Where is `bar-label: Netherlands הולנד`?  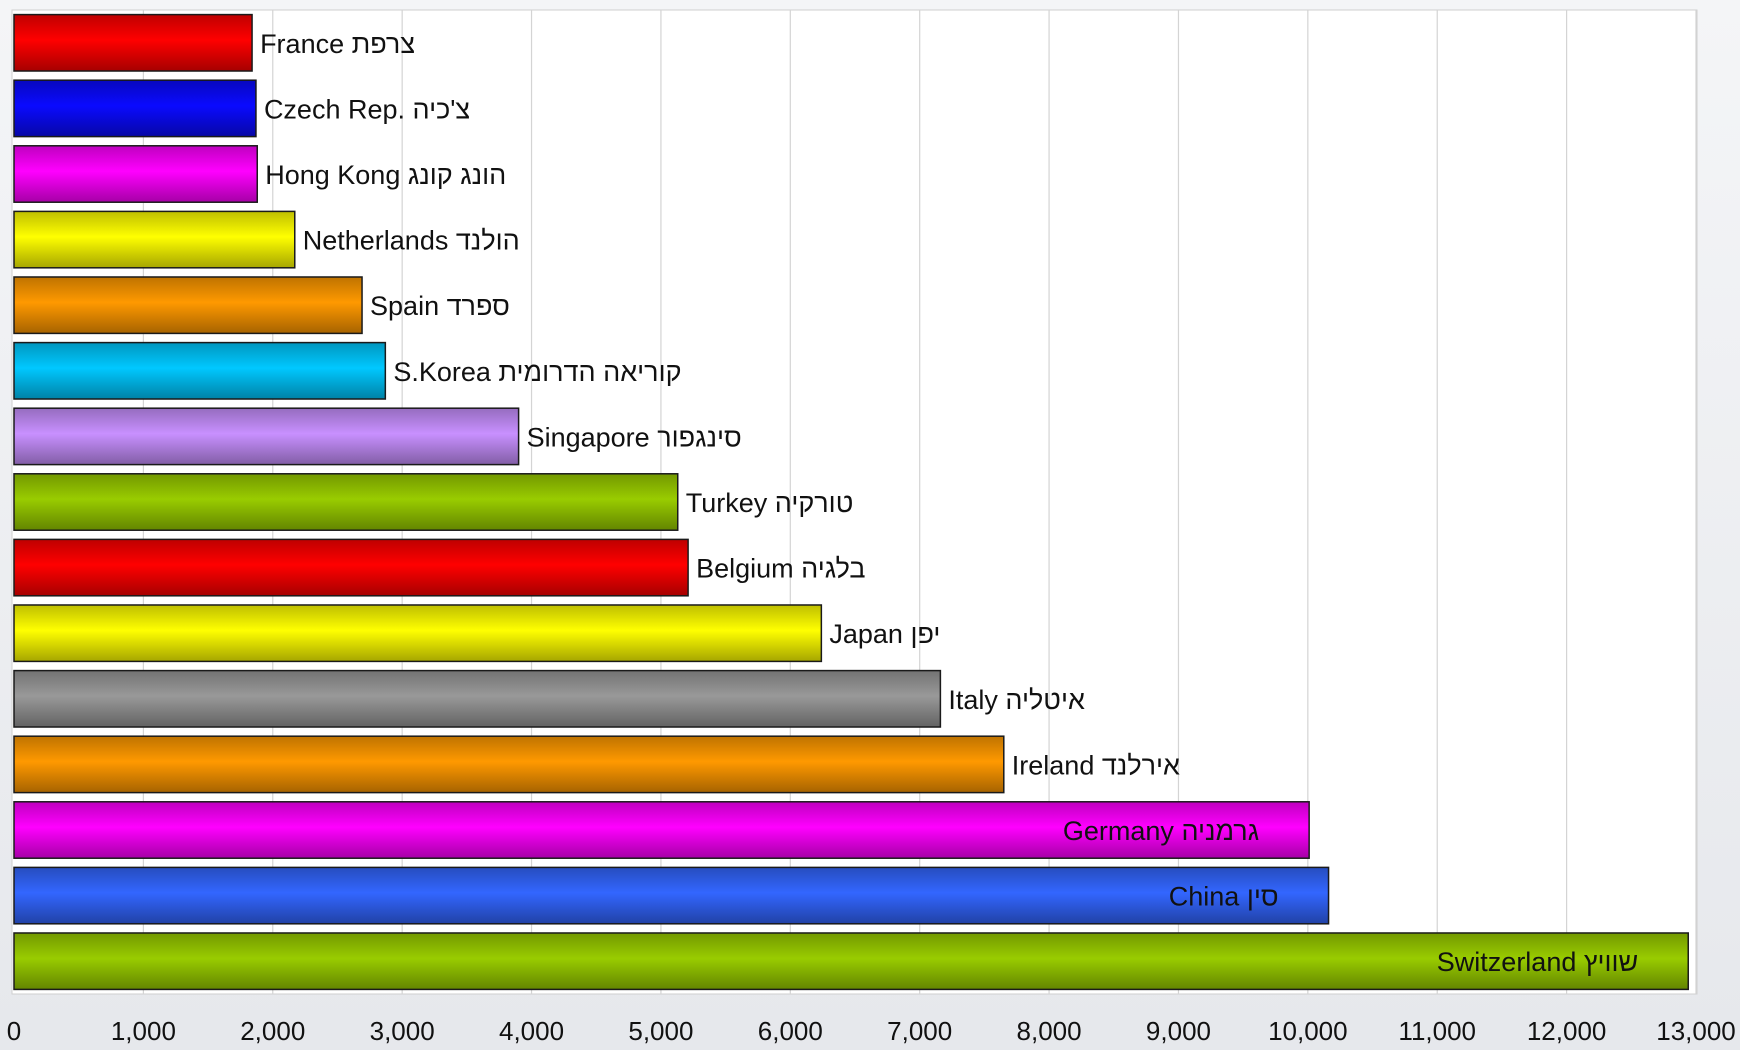
bar-label: Netherlands הולנד is located at coordinates (411, 241).